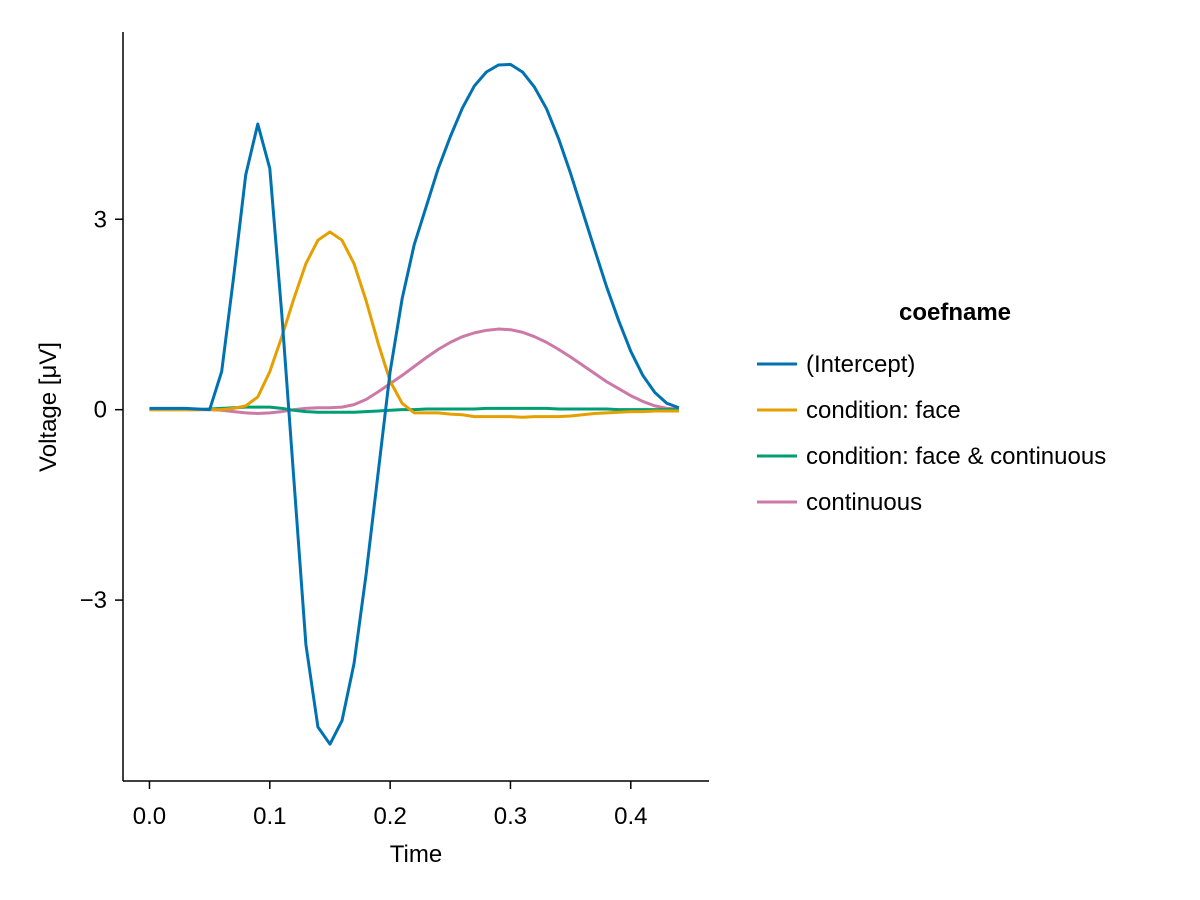 This screenshot has width=1200, height=900. I want to click on x-axis-label: Time, so click(416, 854).